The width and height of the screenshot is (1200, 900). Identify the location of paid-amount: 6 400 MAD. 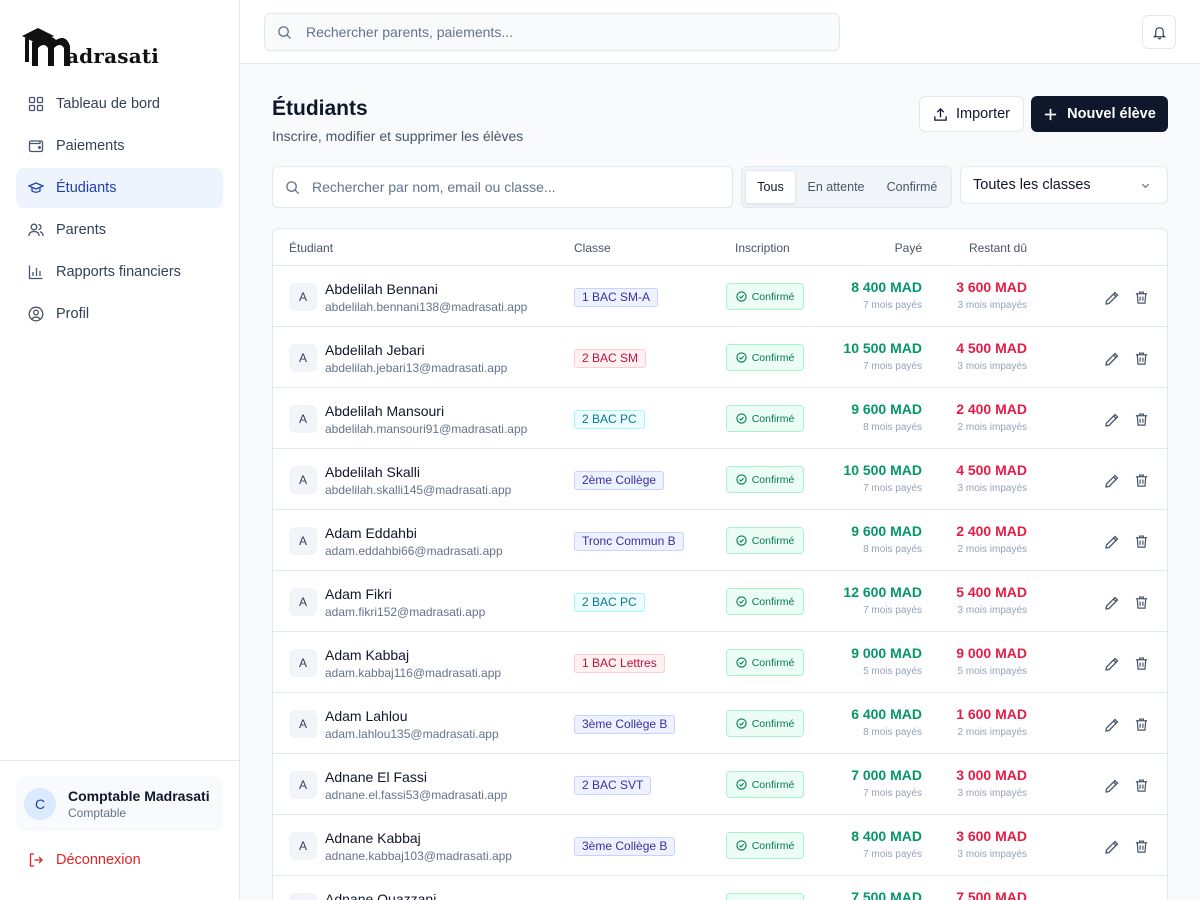
(886, 714).